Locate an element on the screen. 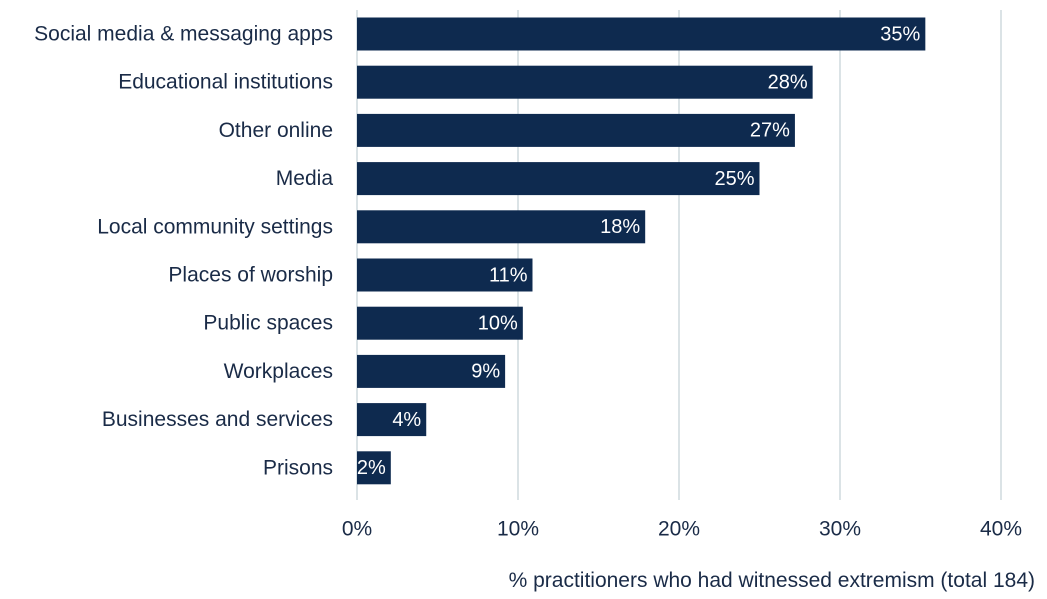 This screenshot has height=599, width=1047. bar-value-label: 18% is located at coordinates (620, 227).